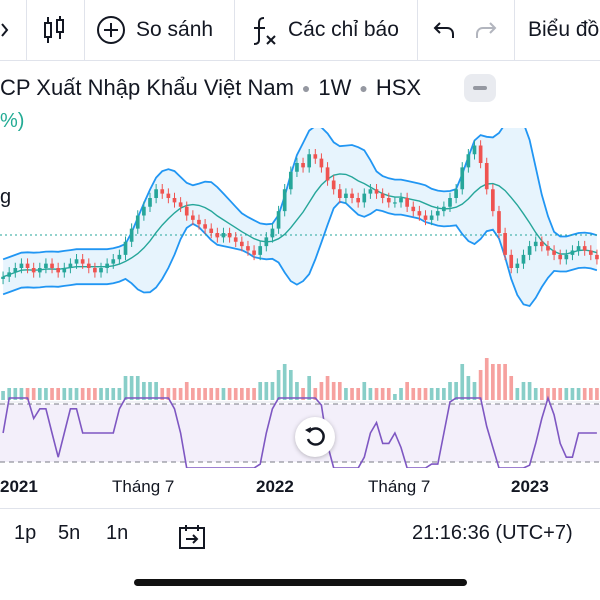 The width and height of the screenshot is (600, 600). I want to click on timeframe-1n: 1n, so click(117, 533).